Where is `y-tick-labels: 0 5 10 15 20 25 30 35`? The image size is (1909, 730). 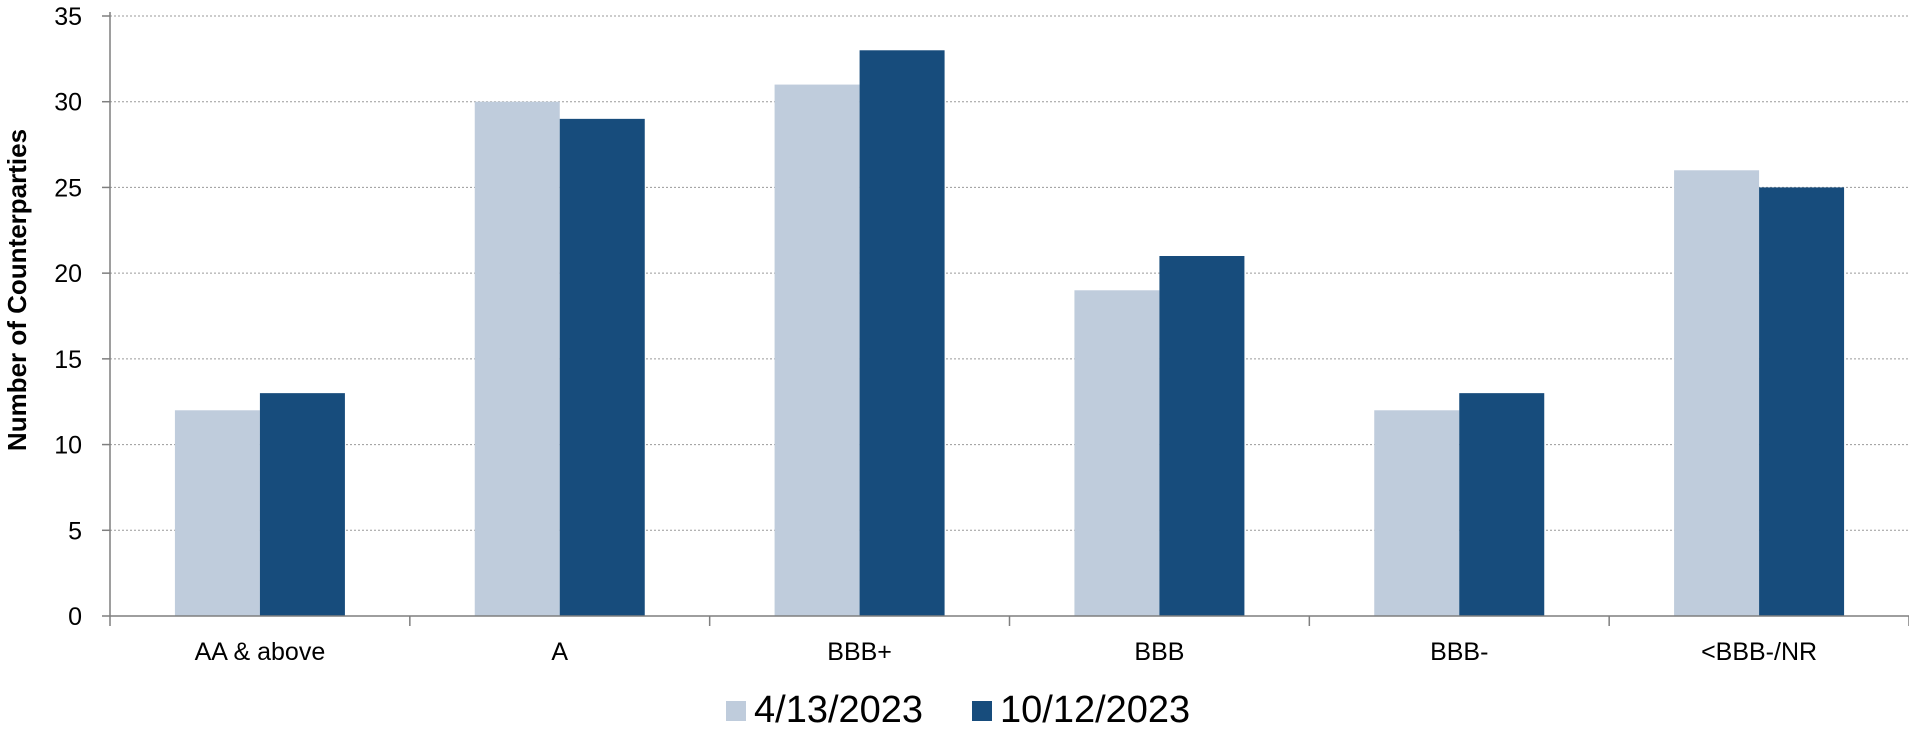
y-tick-labels: 0 5 10 15 20 25 30 35 is located at coordinates (68, 317).